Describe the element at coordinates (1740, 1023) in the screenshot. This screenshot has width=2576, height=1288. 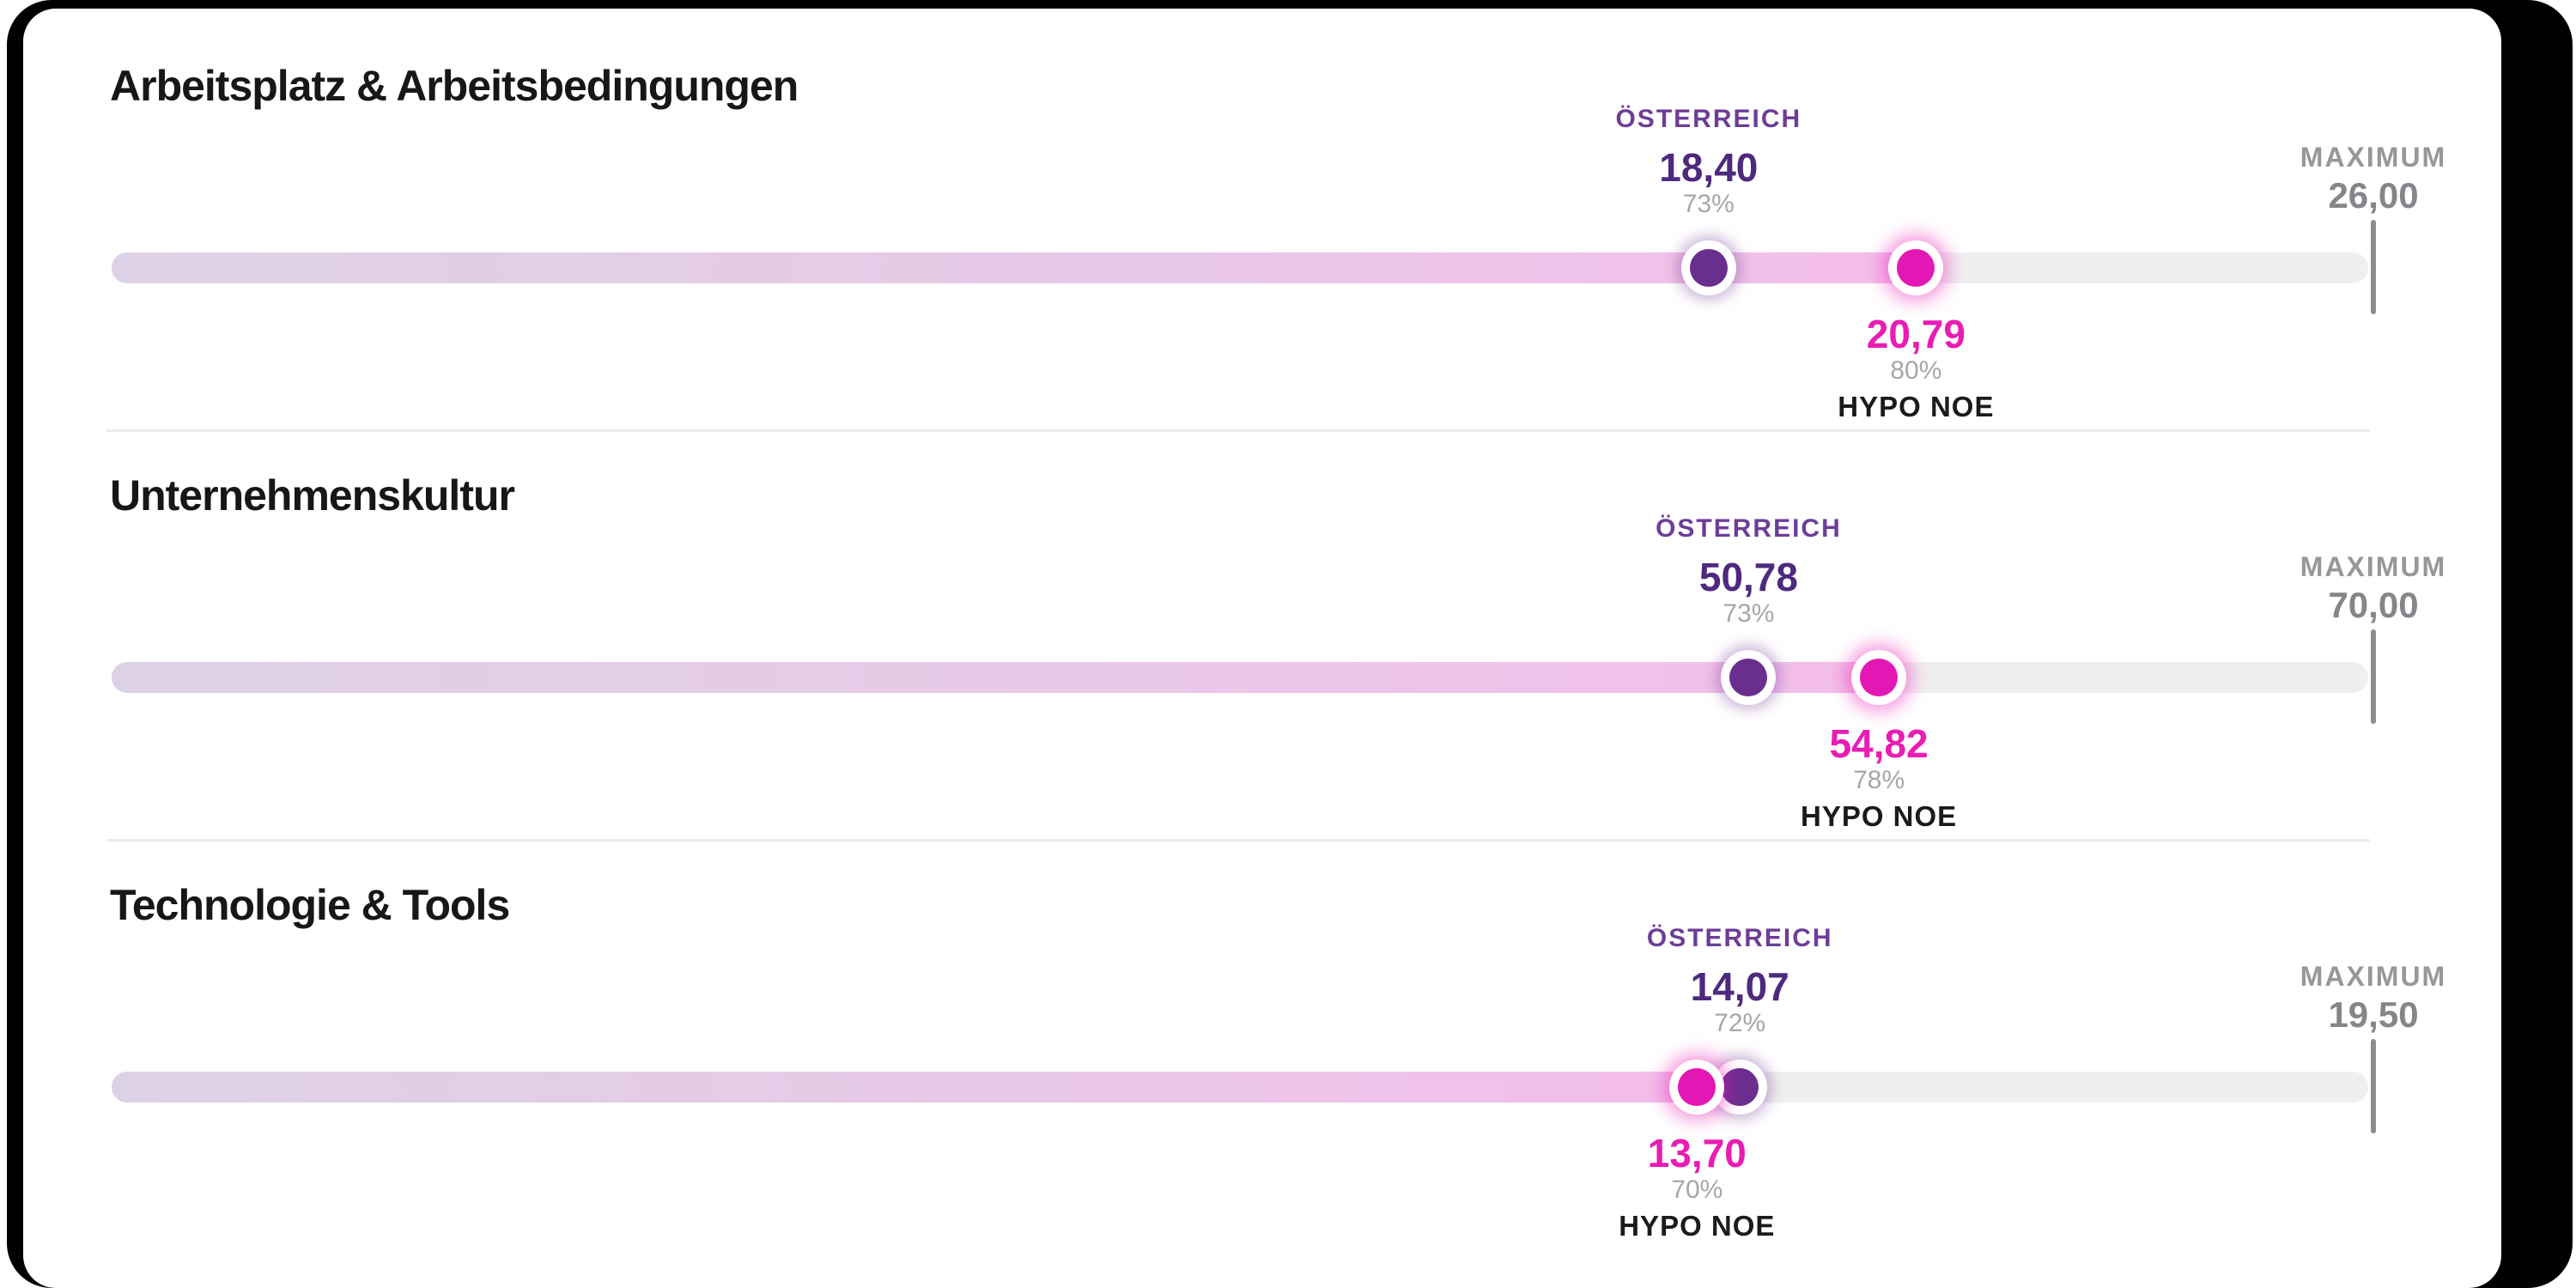
I see `benchmark-percent: 72%` at that location.